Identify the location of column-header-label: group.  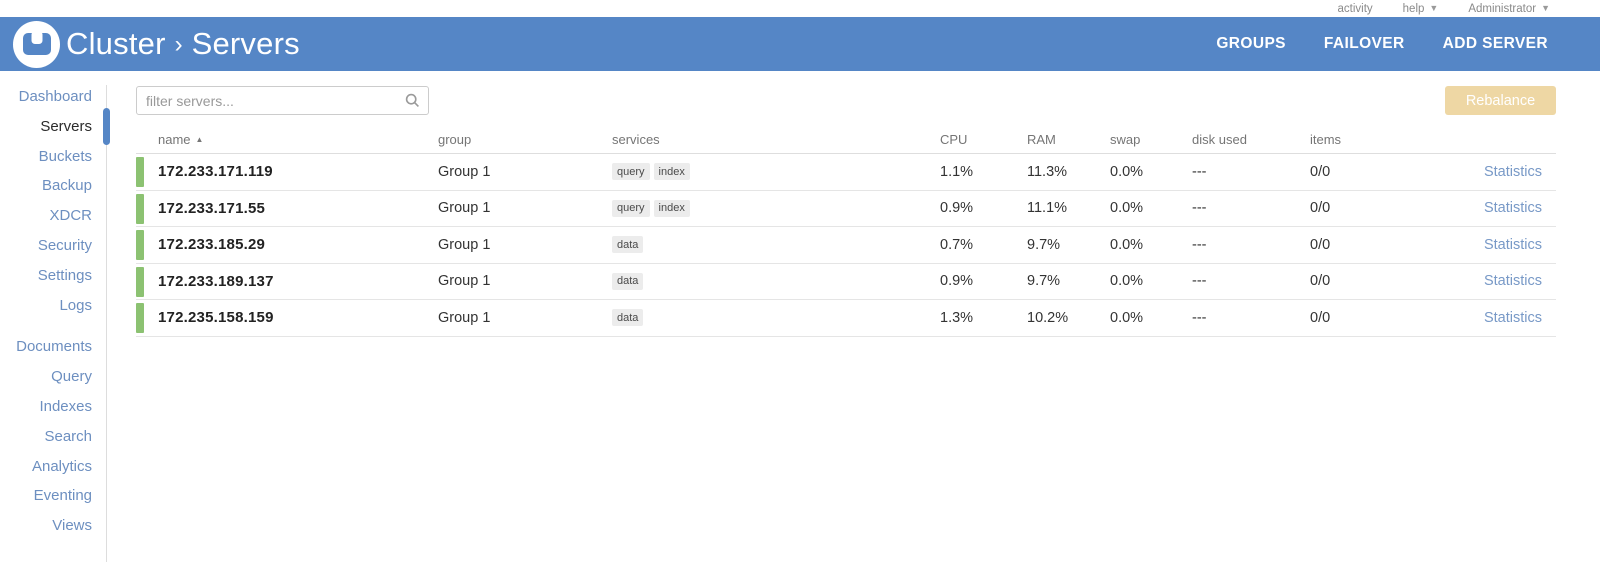
(455, 139).